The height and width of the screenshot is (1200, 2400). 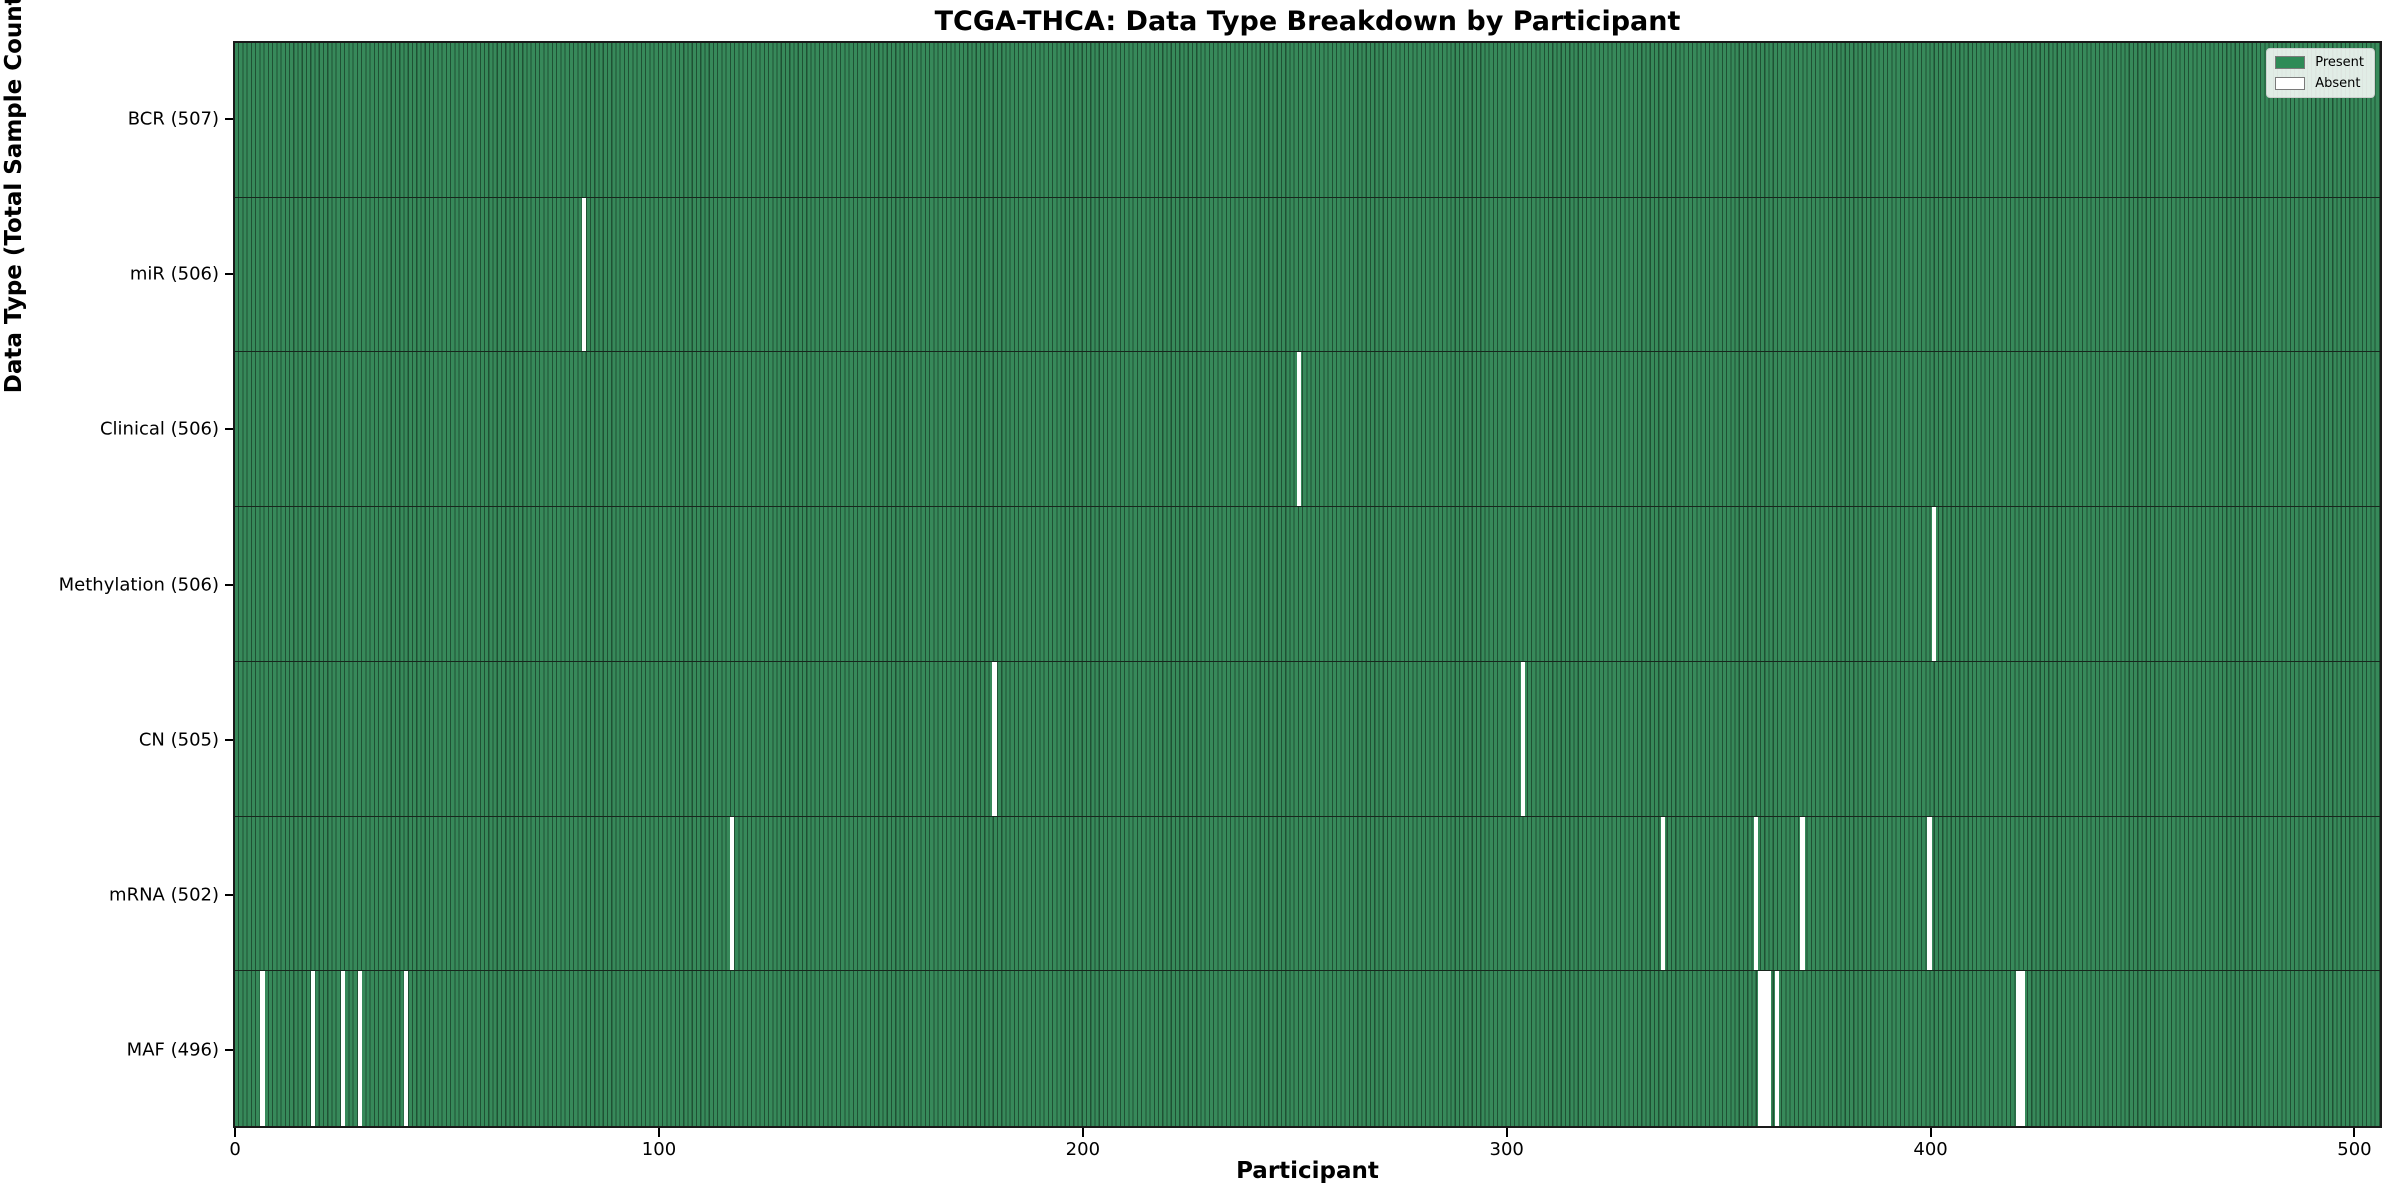 I want to click on legend-entry-absent: Absent, so click(x=2319, y=83).